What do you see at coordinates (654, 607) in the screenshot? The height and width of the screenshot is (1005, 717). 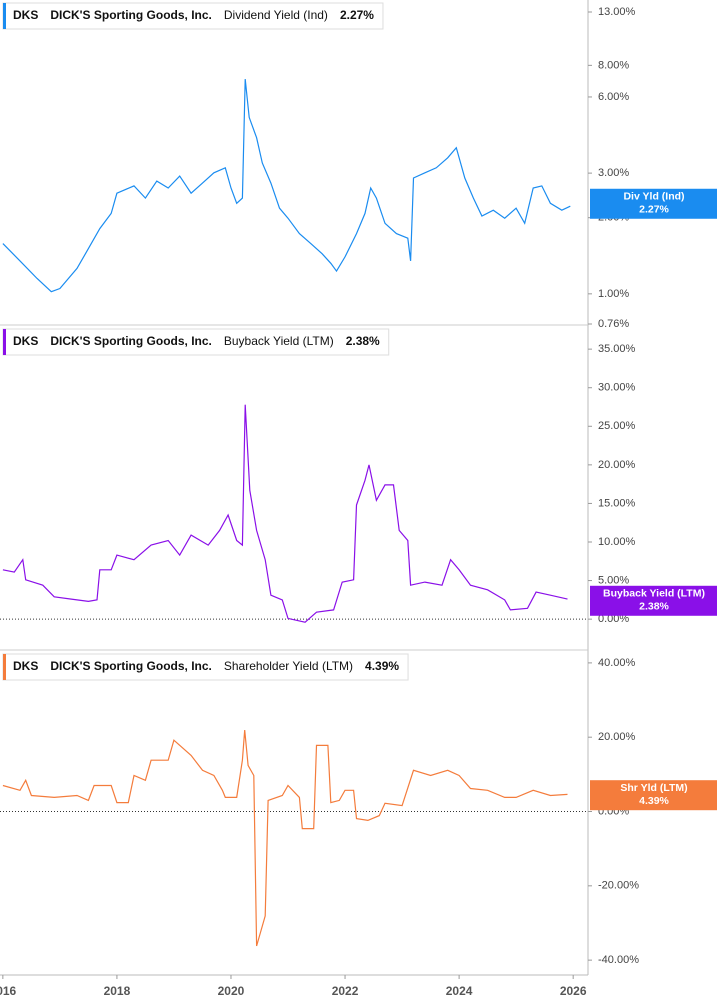 I see `latest-label: 2.38%` at bounding box center [654, 607].